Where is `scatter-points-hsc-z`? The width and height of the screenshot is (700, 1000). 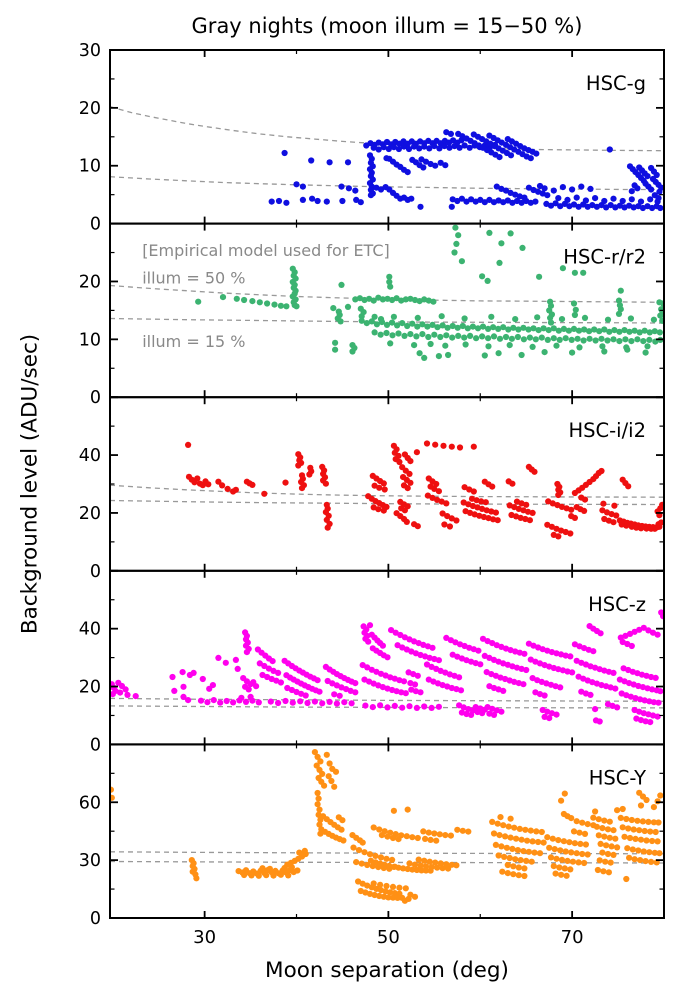 scatter-points-hsc-z is located at coordinates (387, 667).